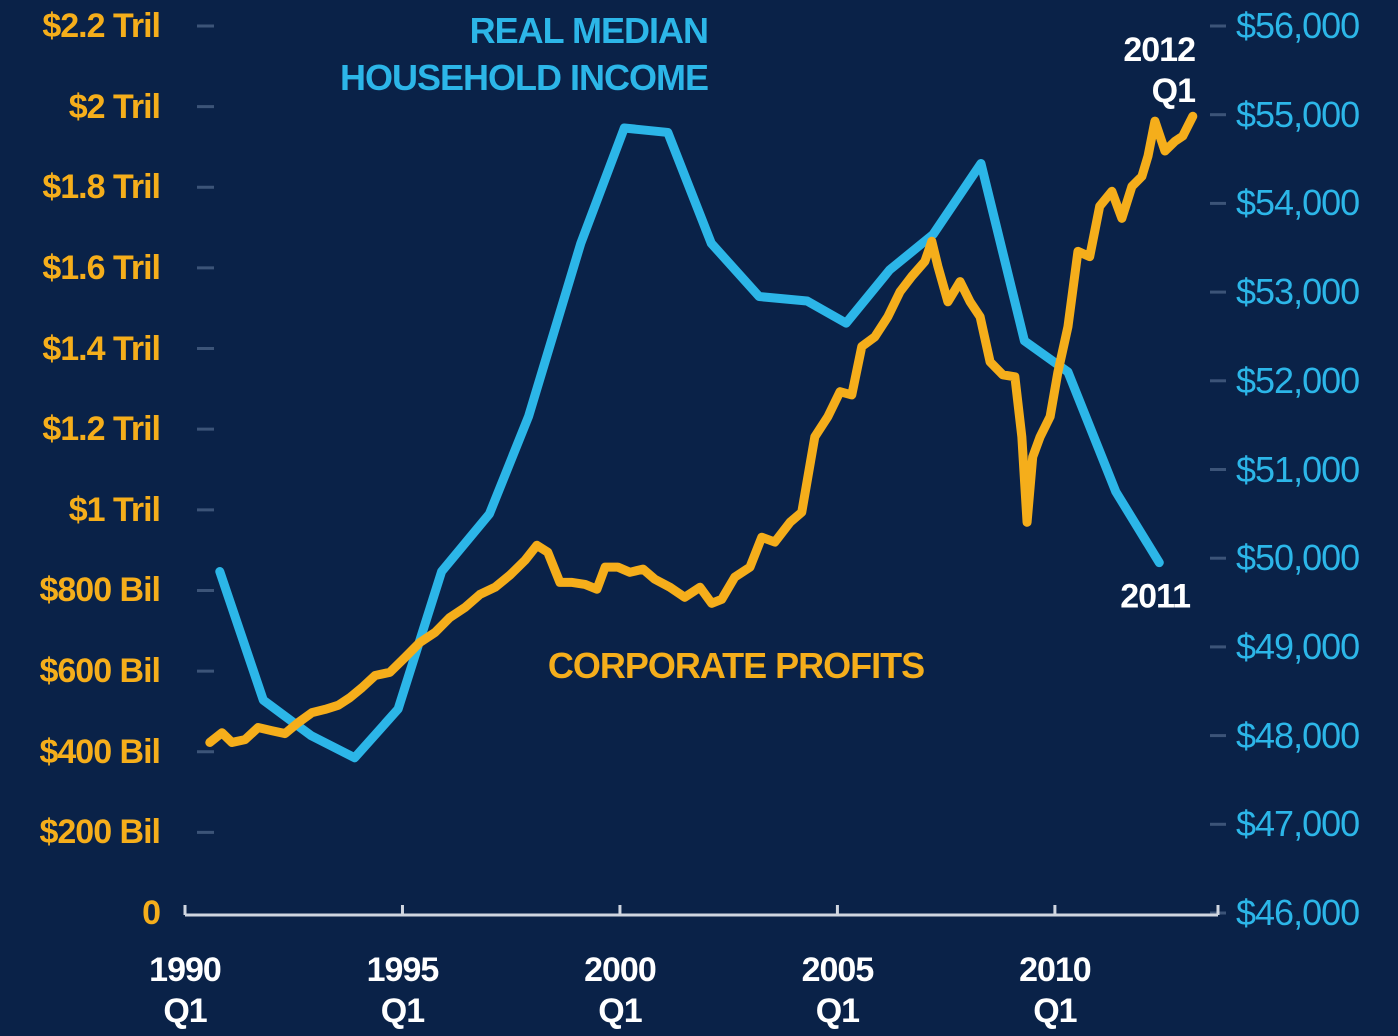 Image resolution: width=1398 pixels, height=1036 pixels. I want to click on y2-tick-label: $46,000, so click(1298, 912).